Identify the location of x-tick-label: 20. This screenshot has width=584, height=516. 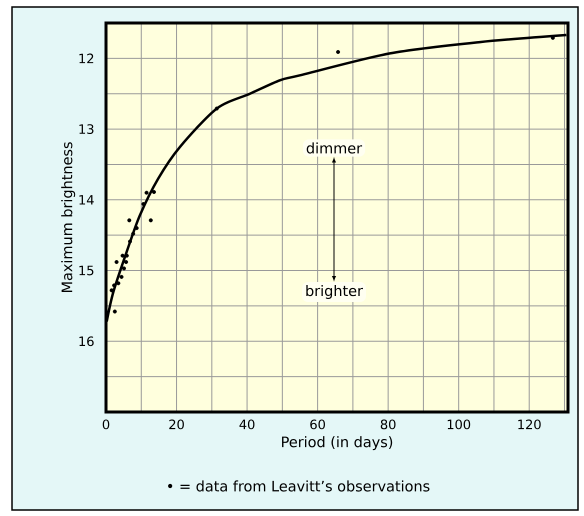
(176, 425).